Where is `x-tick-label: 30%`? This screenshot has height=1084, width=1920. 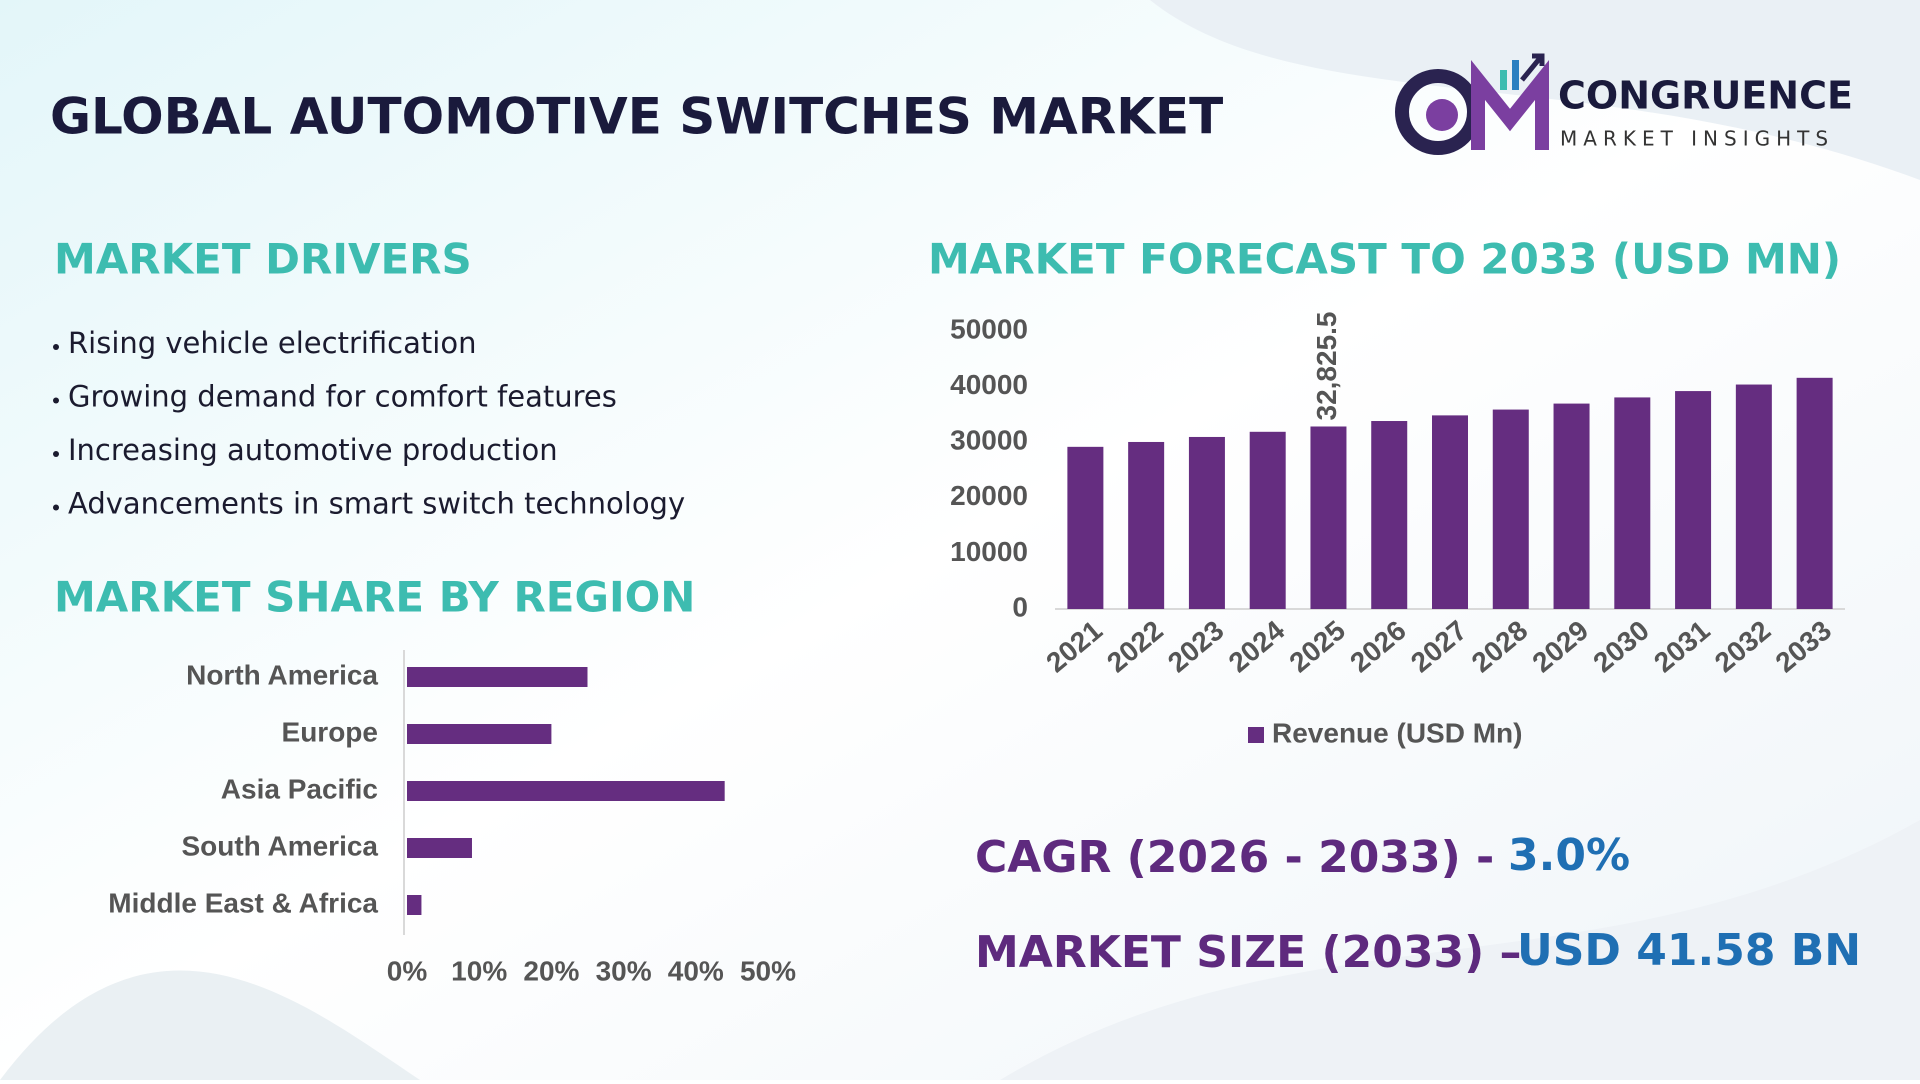 x-tick-label: 30% is located at coordinates (624, 970).